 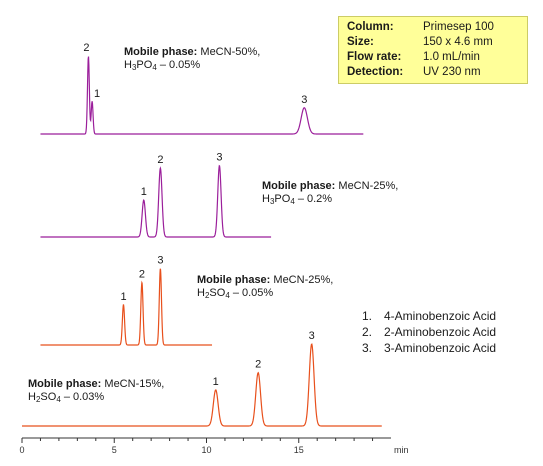 What do you see at coordinates (206, 450) in the screenshot?
I see `x-tick-label: 10` at bounding box center [206, 450].